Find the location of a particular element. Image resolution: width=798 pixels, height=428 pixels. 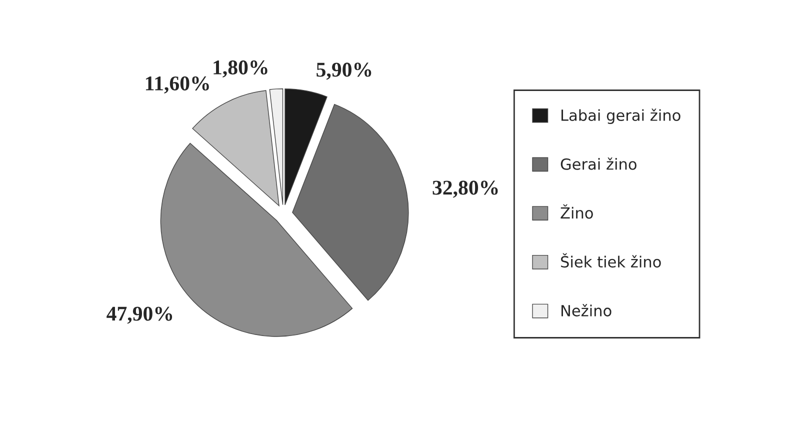

data-label: 1,80% is located at coordinates (241, 69).